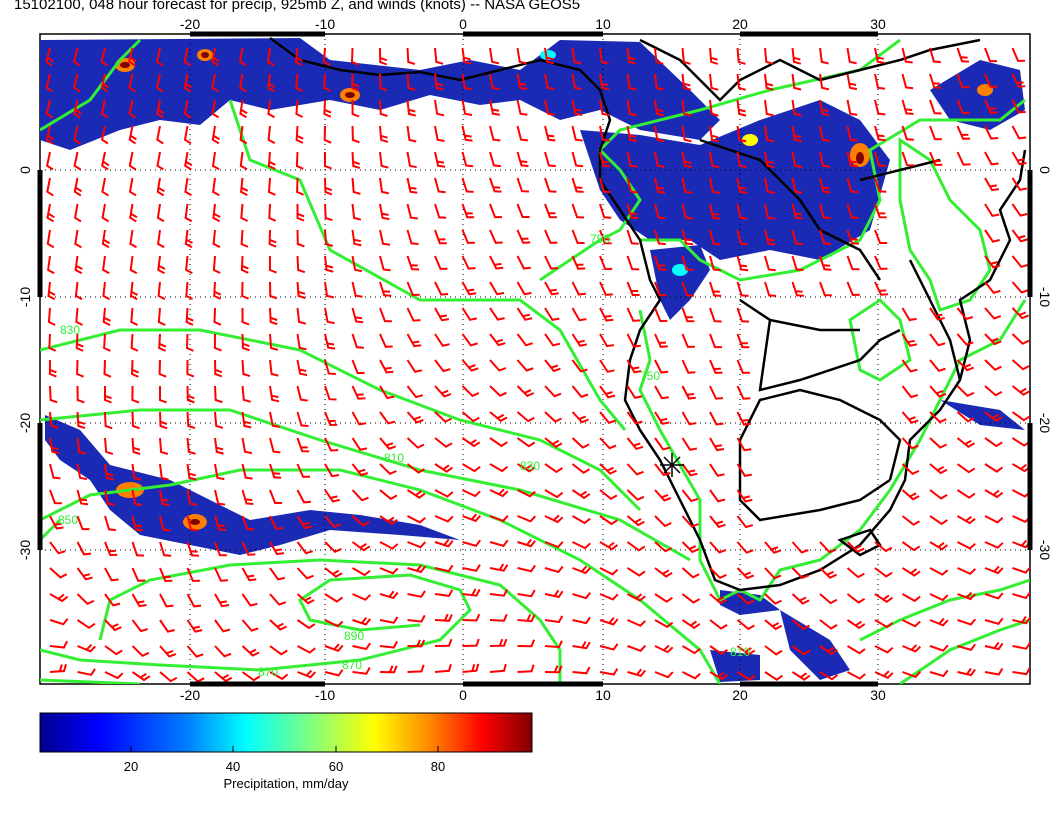 Image resolution: width=1056 pixels, height=816 pixels. What do you see at coordinates (603, 24) in the screenshot?
I see `lon-tick: 10` at bounding box center [603, 24].